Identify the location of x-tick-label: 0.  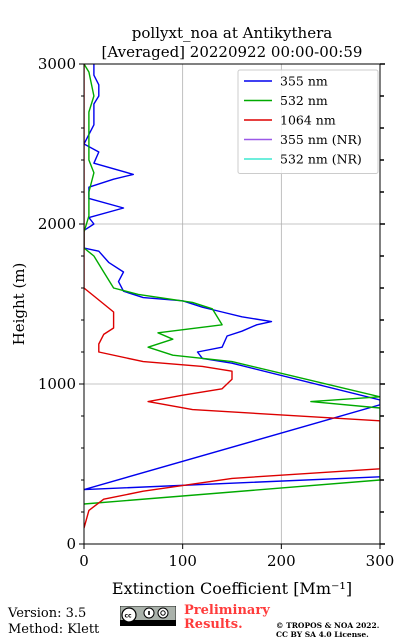
(84, 561).